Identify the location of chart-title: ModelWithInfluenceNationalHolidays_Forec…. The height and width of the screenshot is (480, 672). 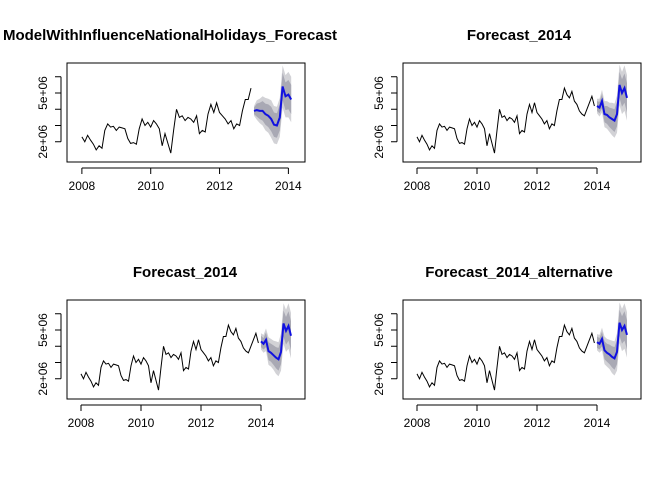
(170, 35).